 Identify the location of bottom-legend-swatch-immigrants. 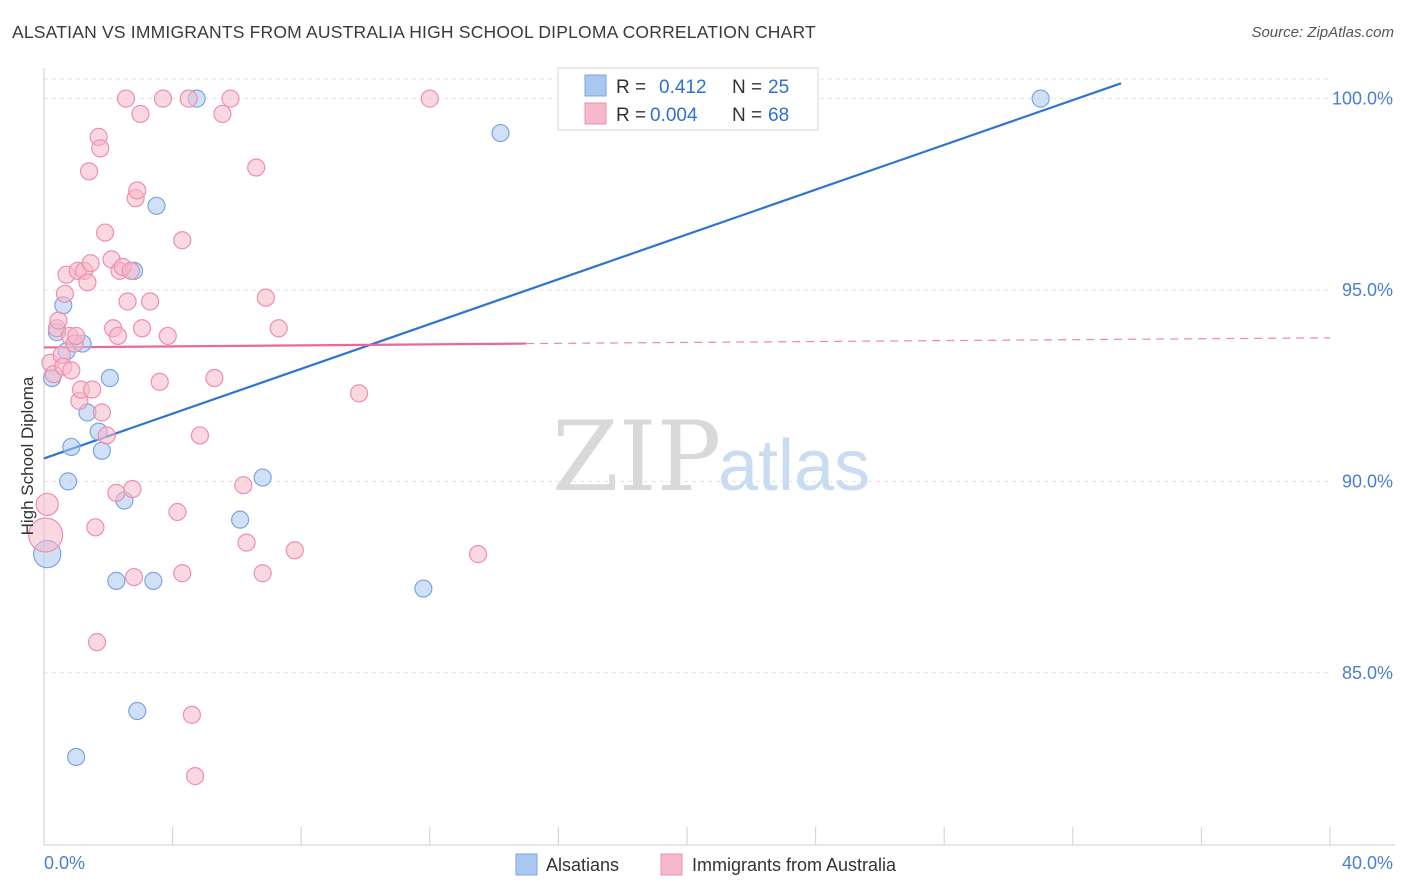
(671, 864).